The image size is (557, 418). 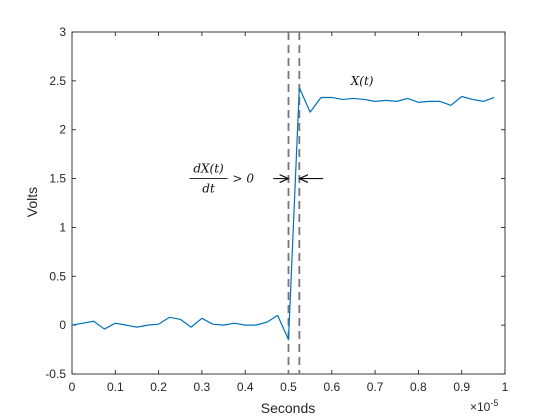 I want to click on x-axis-label: Seconds, so click(x=288, y=408).